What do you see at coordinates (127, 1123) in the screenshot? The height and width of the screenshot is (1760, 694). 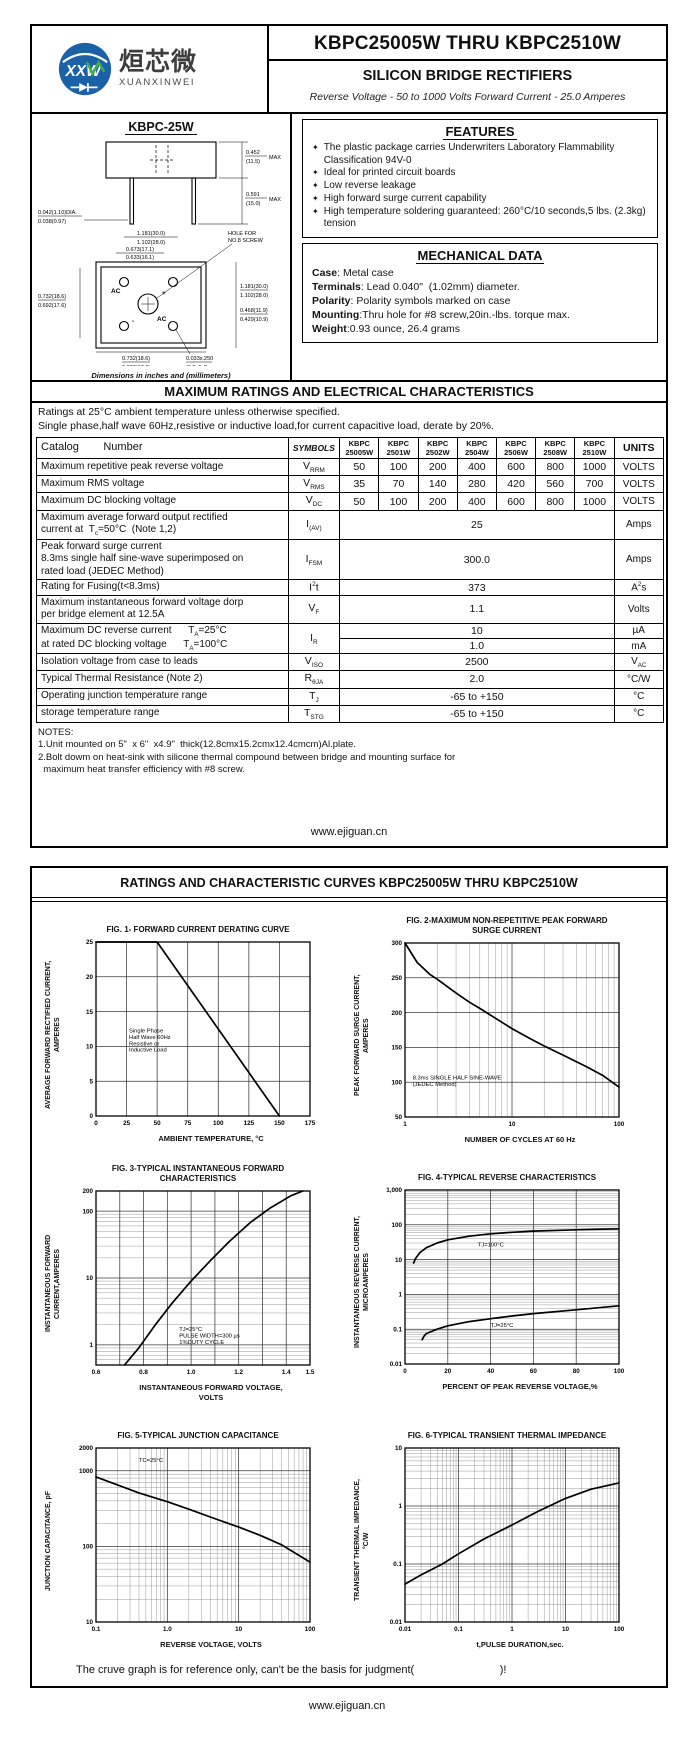 I see `x-tick-label: 25` at bounding box center [127, 1123].